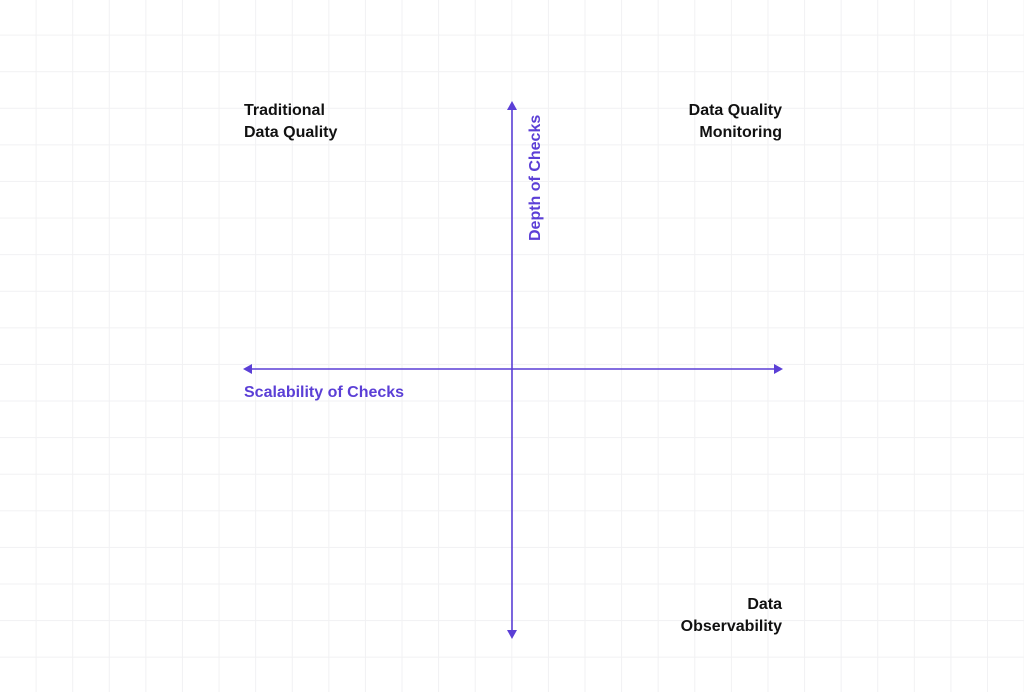 The image size is (1024, 692). Describe the element at coordinates (735, 110) in the screenshot. I see `quadrant-label-top-right-line1: Data Quality` at that location.